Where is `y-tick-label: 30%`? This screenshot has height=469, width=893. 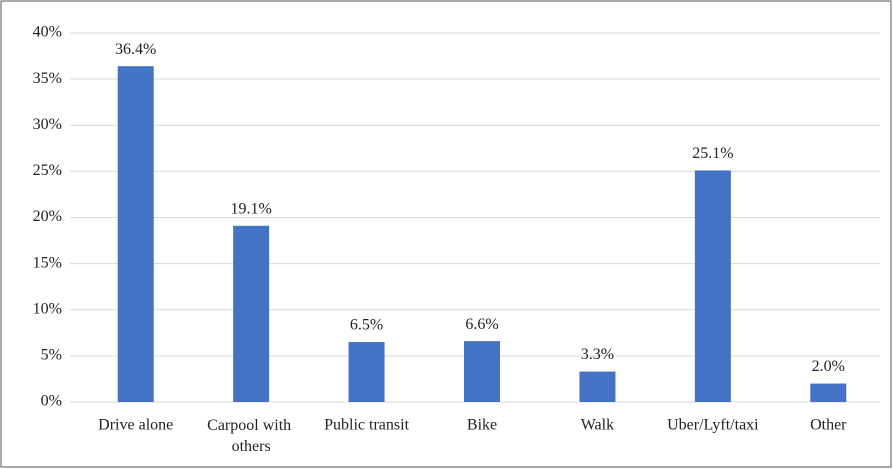
y-tick-label: 30% is located at coordinates (47, 124).